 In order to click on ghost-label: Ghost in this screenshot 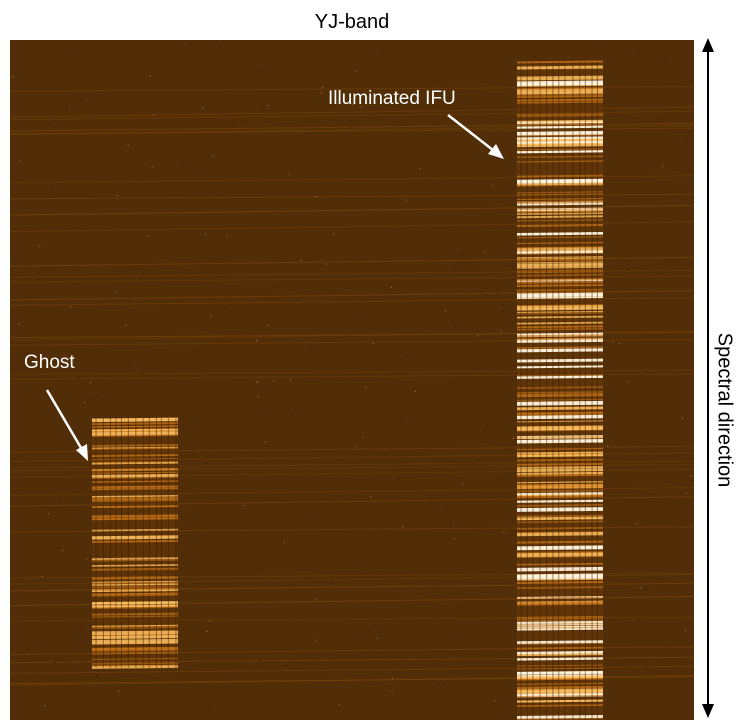, I will do `click(49, 362)`.